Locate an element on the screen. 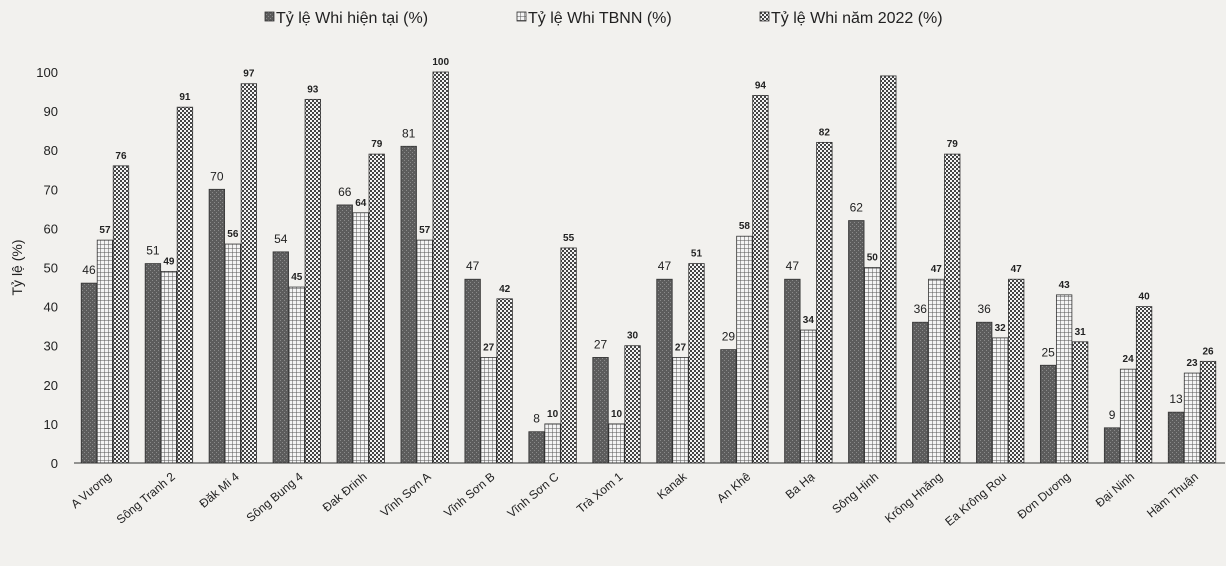 The width and height of the screenshot is (1226, 566). data-label-kanak-series-3: 51 is located at coordinates (697, 254).